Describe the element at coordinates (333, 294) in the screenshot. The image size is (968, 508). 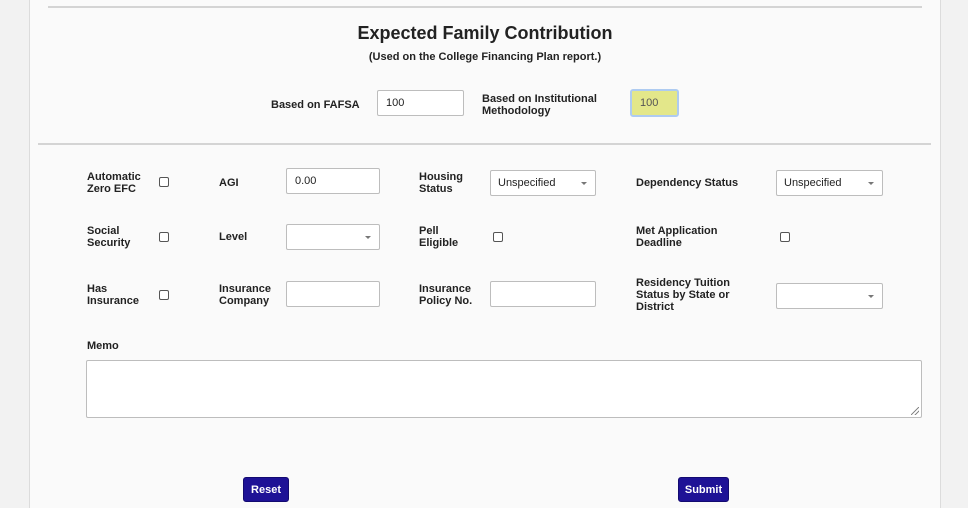
I see `insurance-company-input` at that location.